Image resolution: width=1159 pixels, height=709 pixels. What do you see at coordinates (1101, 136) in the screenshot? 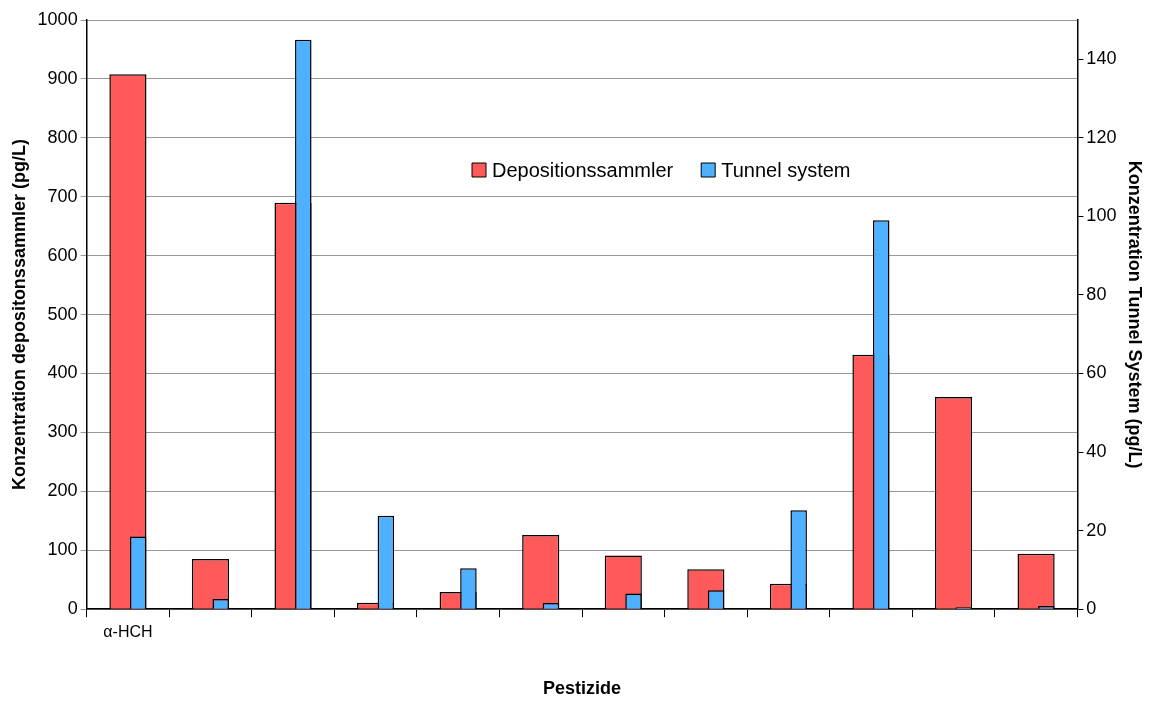
I see `y2-tick-label: 120` at bounding box center [1101, 136].